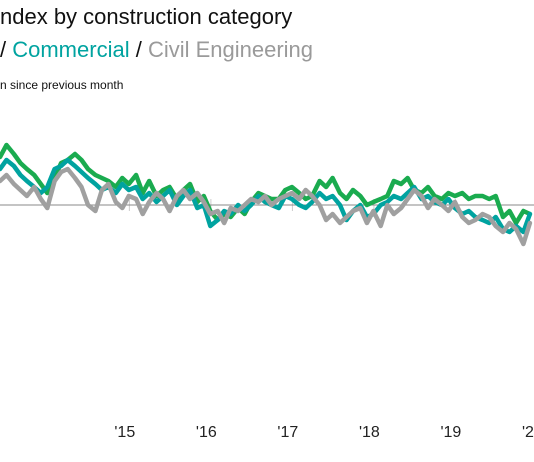 This screenshot has height=462, width=534. I want to click on chart-title: ndex by construction category, so click(146, 16).